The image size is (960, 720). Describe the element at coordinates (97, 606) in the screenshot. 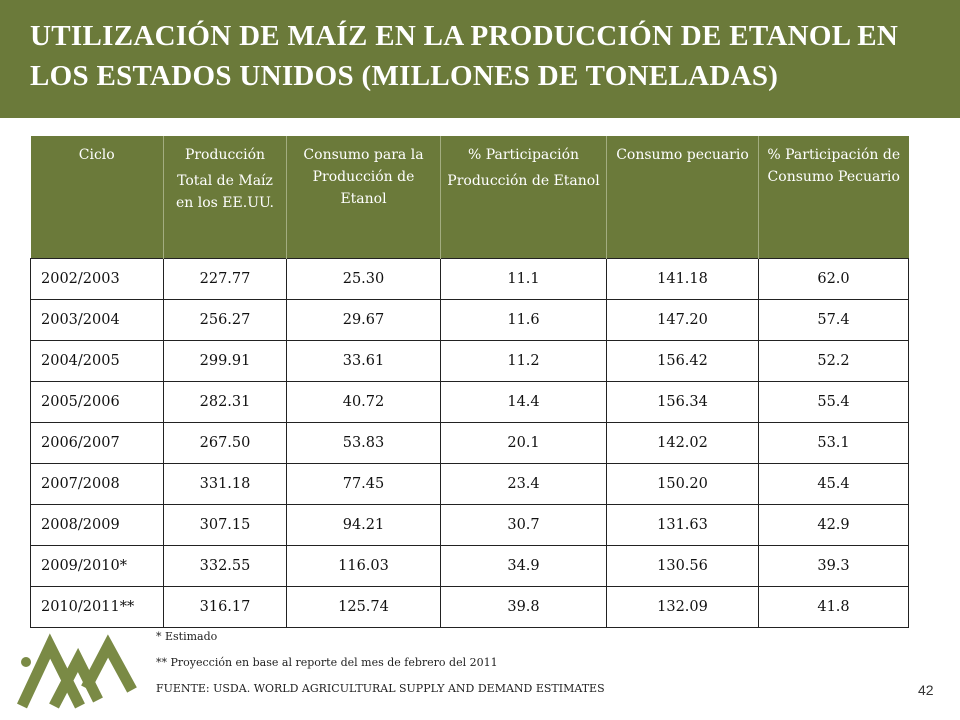

I see `table-cell: 2010/2011**` at that location.